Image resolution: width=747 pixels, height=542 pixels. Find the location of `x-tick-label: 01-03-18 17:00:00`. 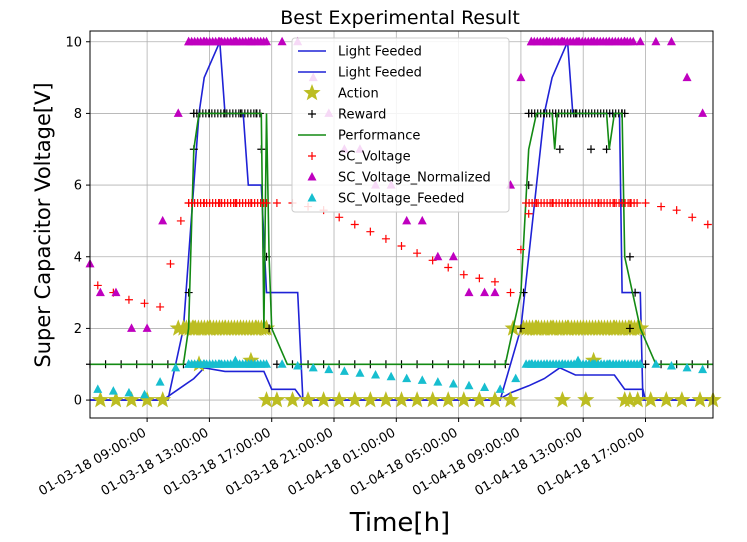

x-tick-label: 01-03-18 17:00:00 is located at coordinates (217, 462).